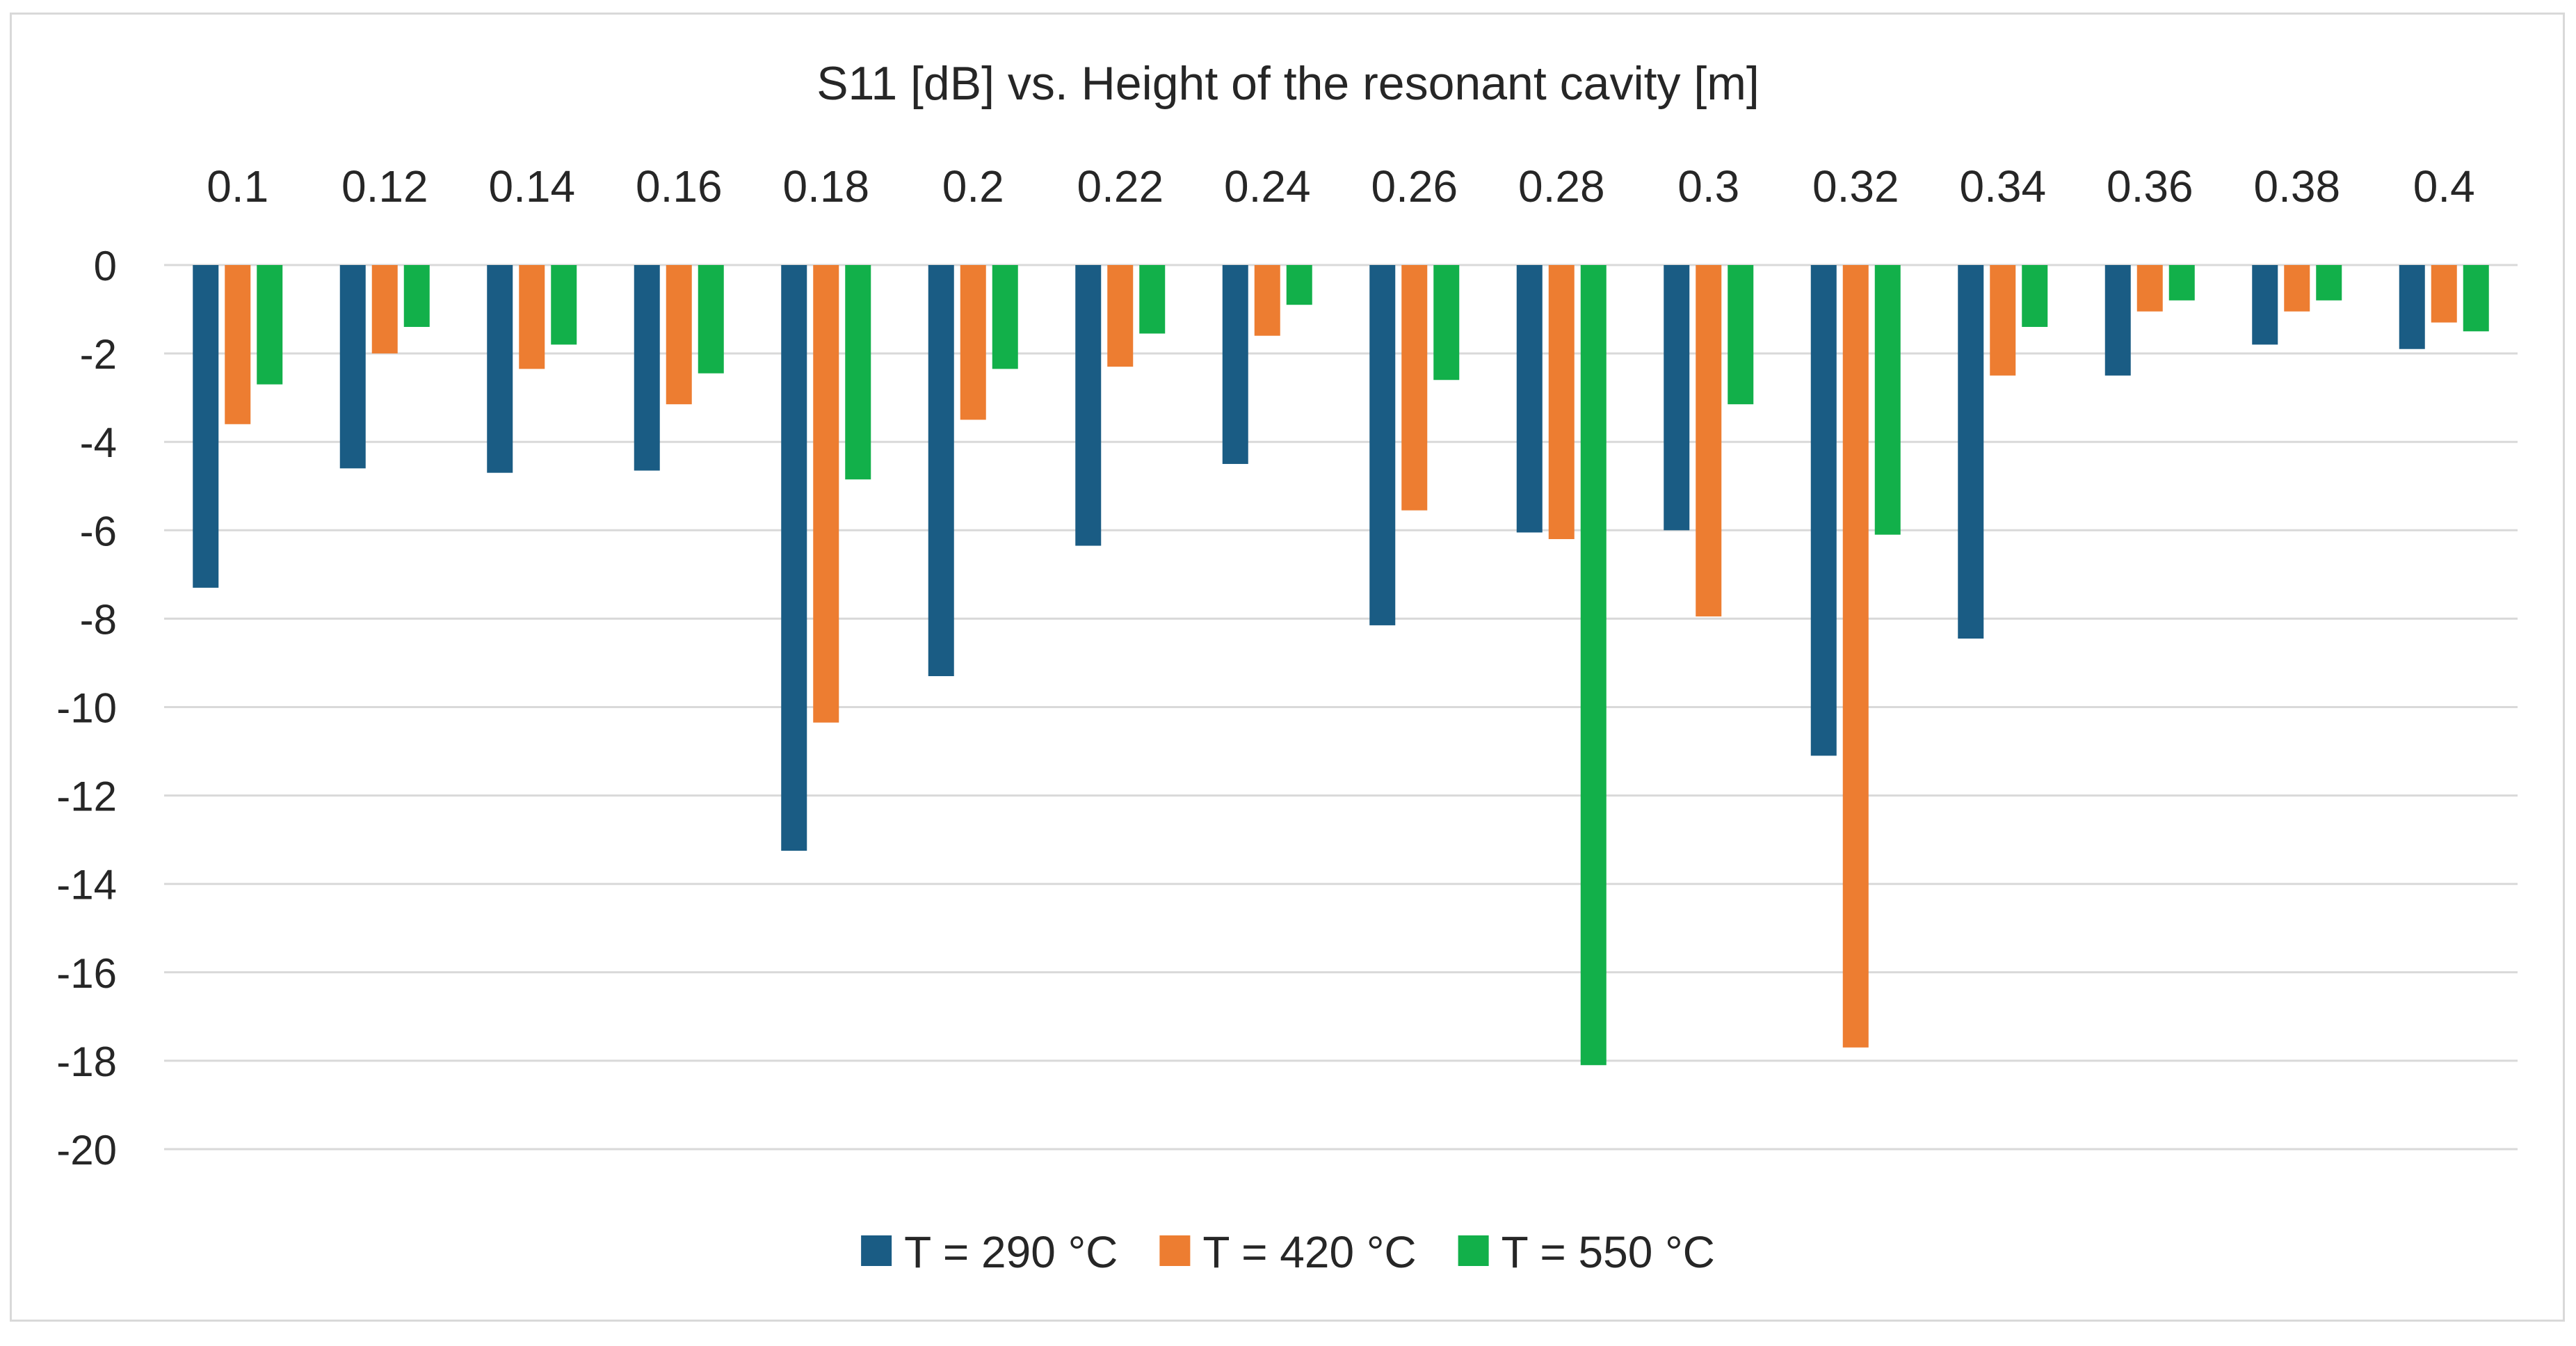 This screenshot has width=2576, height=1346. I want to click on y-tick-label: 0, so click(105, 266).